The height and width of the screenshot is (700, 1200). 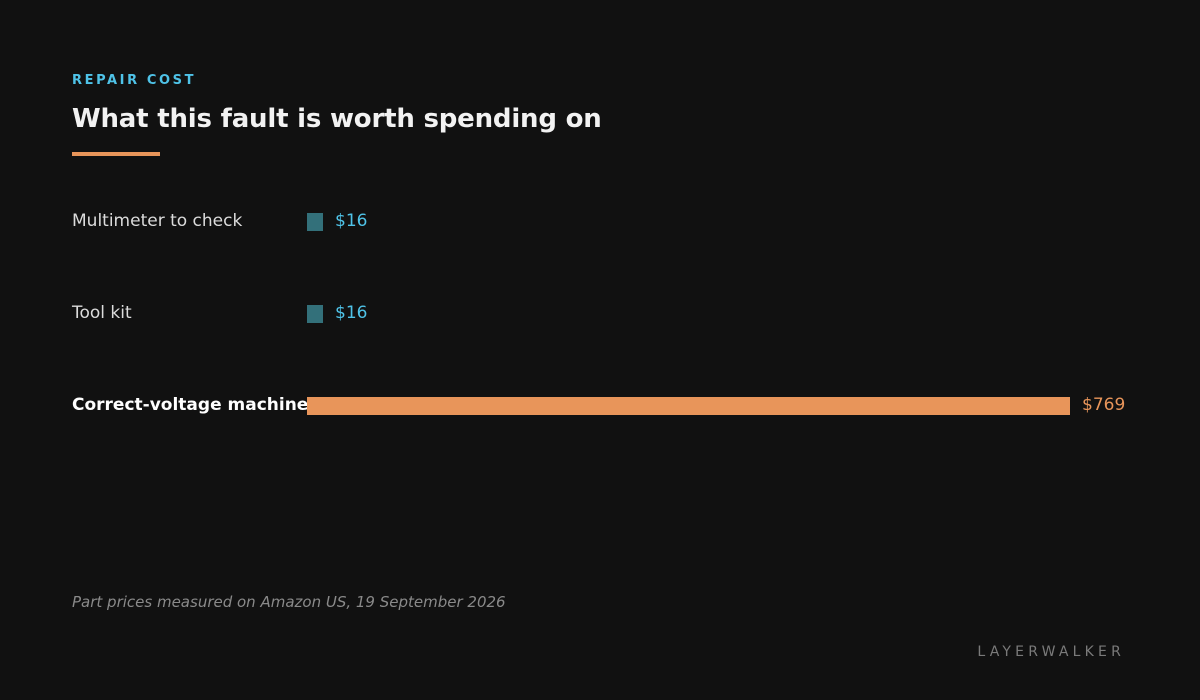 What do you see at coordinates (190, 405) in the screenshot?
I see `bar-label: Correct-voltage machine` at bounding box center [190, 405].